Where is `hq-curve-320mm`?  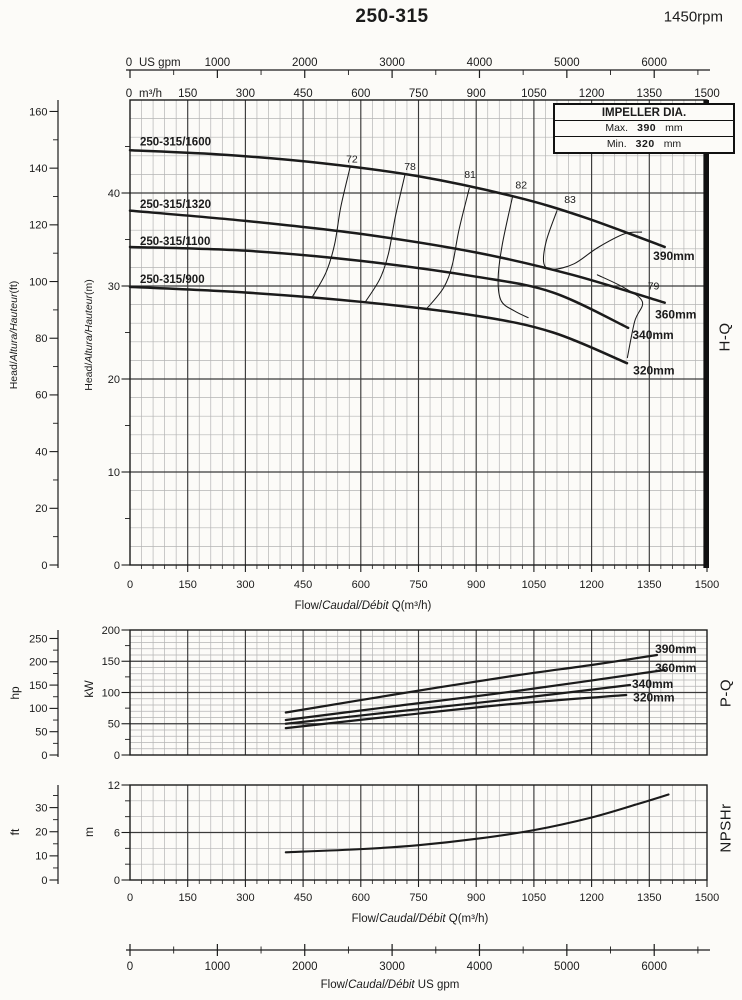 hq-curve-320mm is located at coordinates (378, 325).